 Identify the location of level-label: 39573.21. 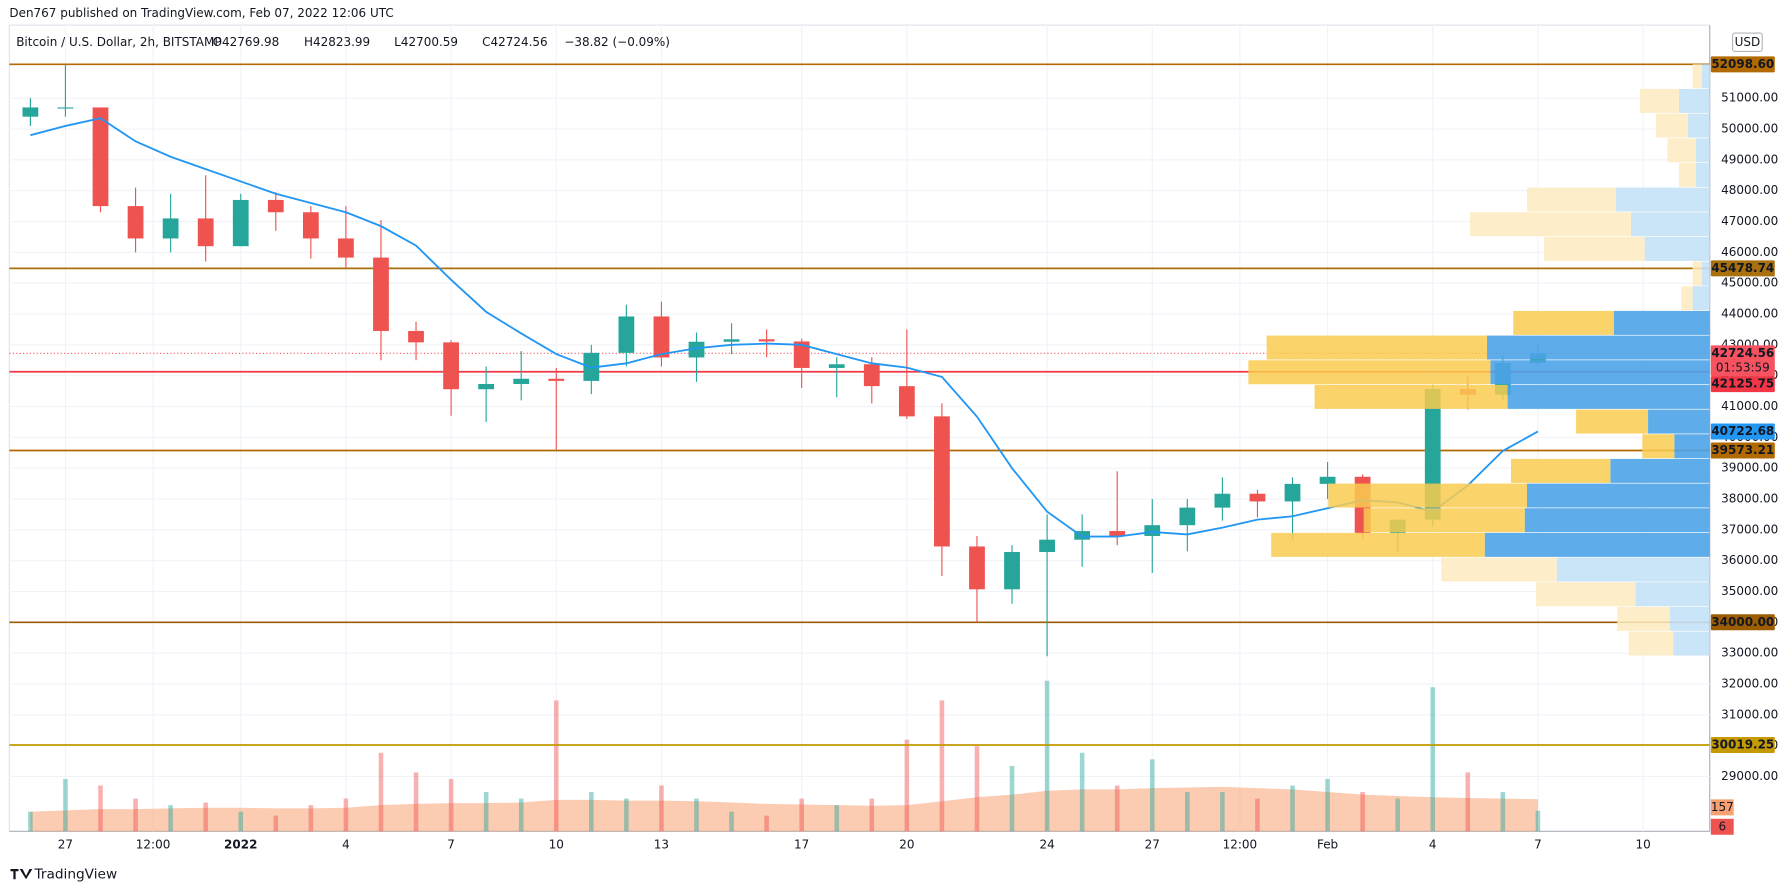
(1742, 450).